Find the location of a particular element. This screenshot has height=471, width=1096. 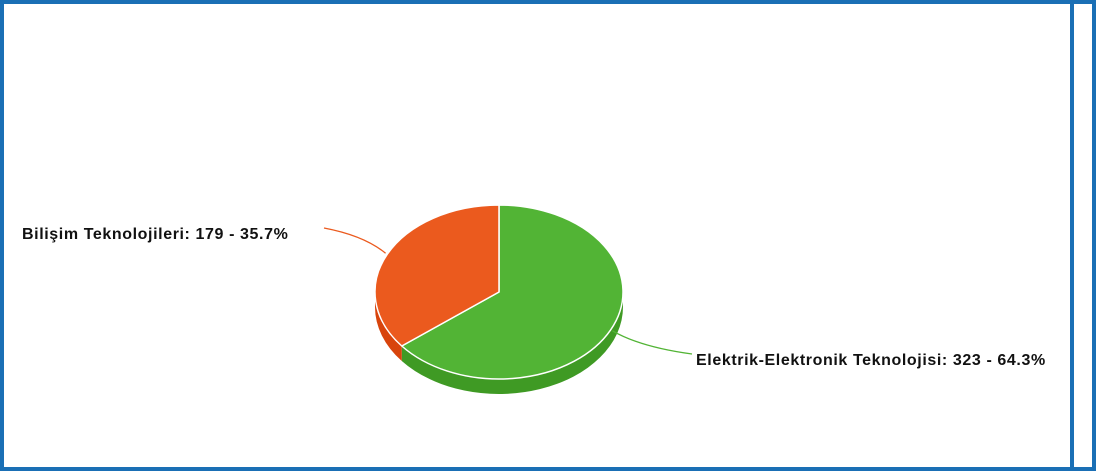

slice-label-bilisim: Bilişim Teknolojileri: 179 - 35.7% is located at coordinates (155, 234).